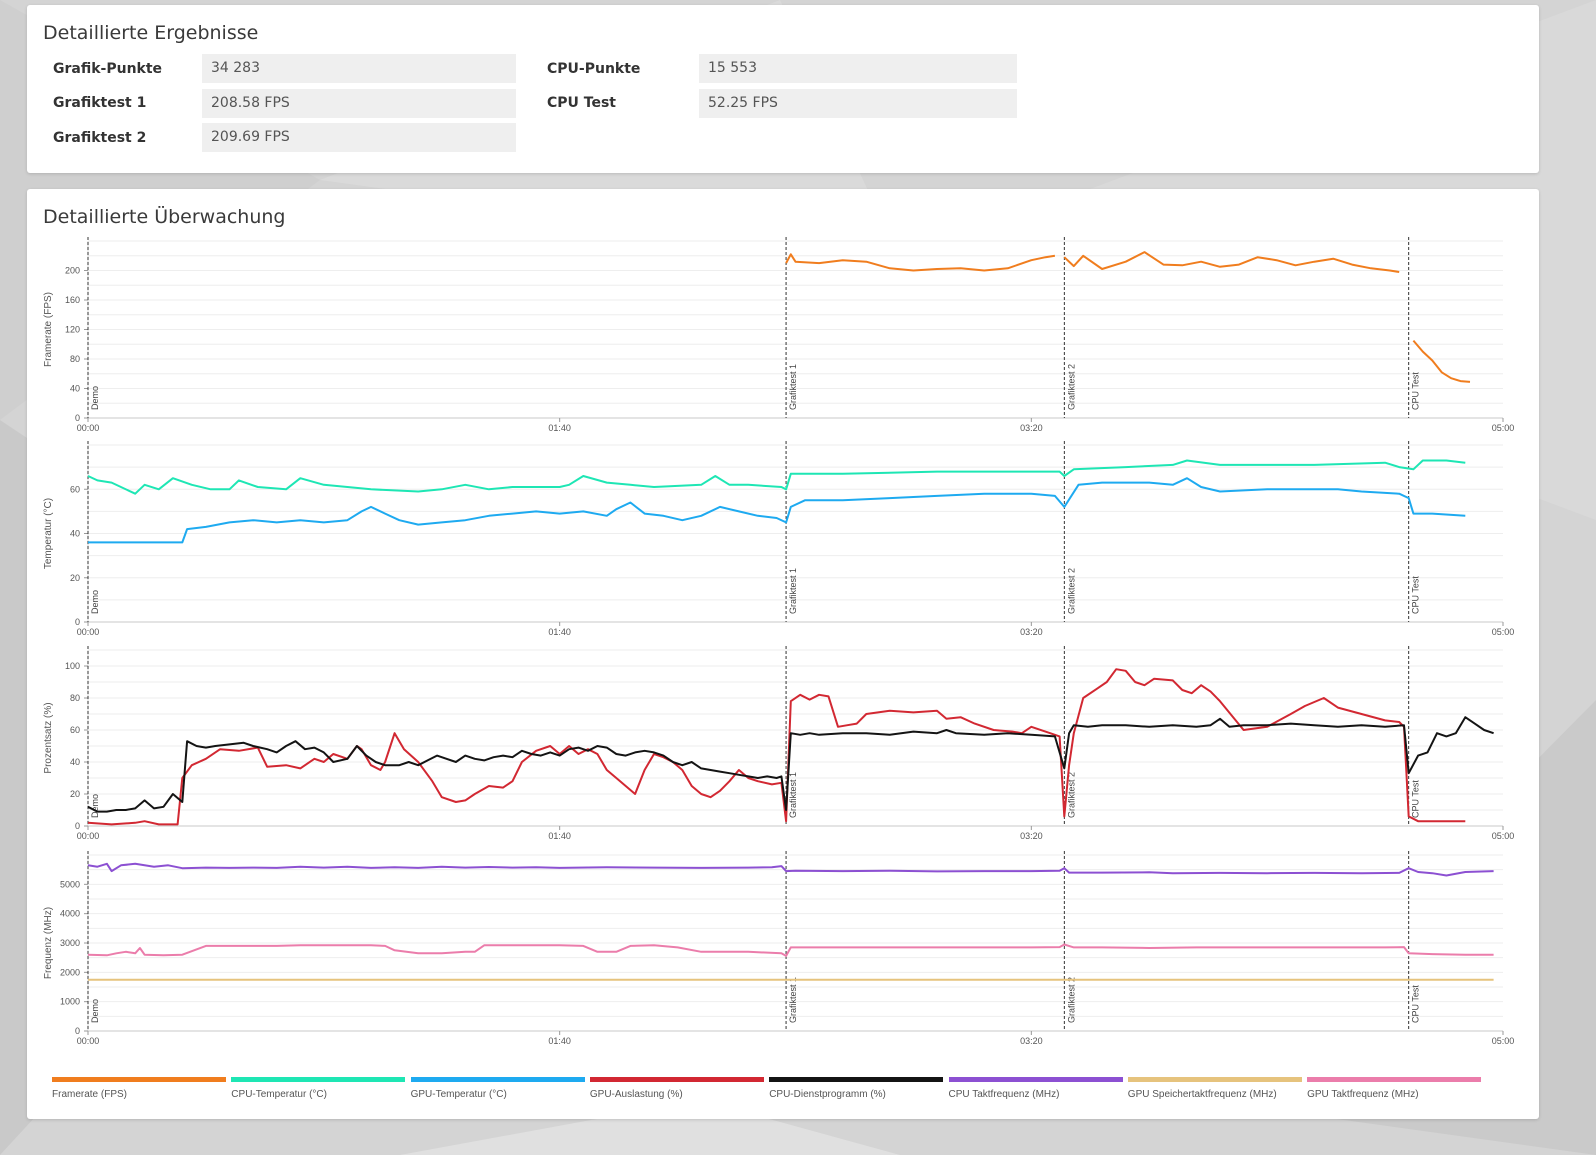  I want to click on label-graphics-score: Grafik-Punkte, so click(108, 69).